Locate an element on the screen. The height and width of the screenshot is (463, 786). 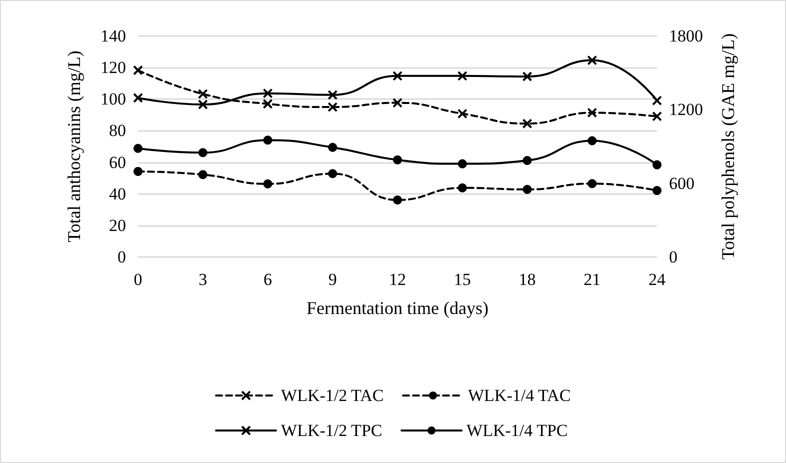
y-axis-title: Total anthocyanins (mg/L) is located at coordinates (74, 146).